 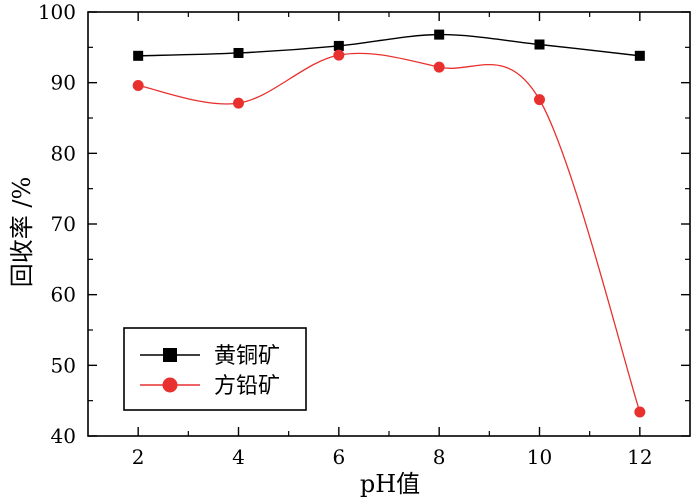 What do you see at coordinates (63, 153) in the screenshot?
I see `y-tick-label: 80` at bounding box center [63, 153].